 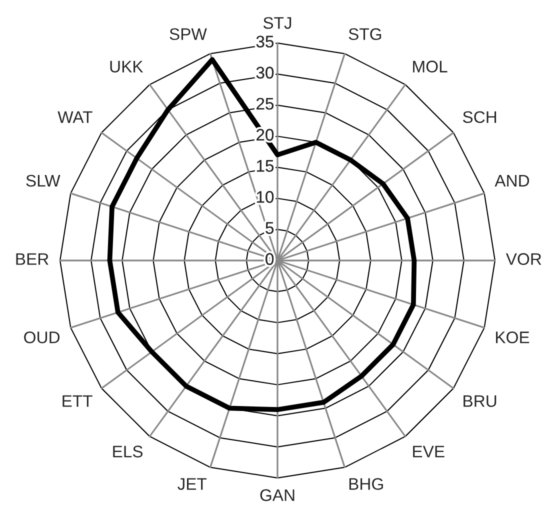 What do you see at coordinates (480, 401) in the screenshot?
I see `spoke-label: BRU` at bounding box center [480, 401].